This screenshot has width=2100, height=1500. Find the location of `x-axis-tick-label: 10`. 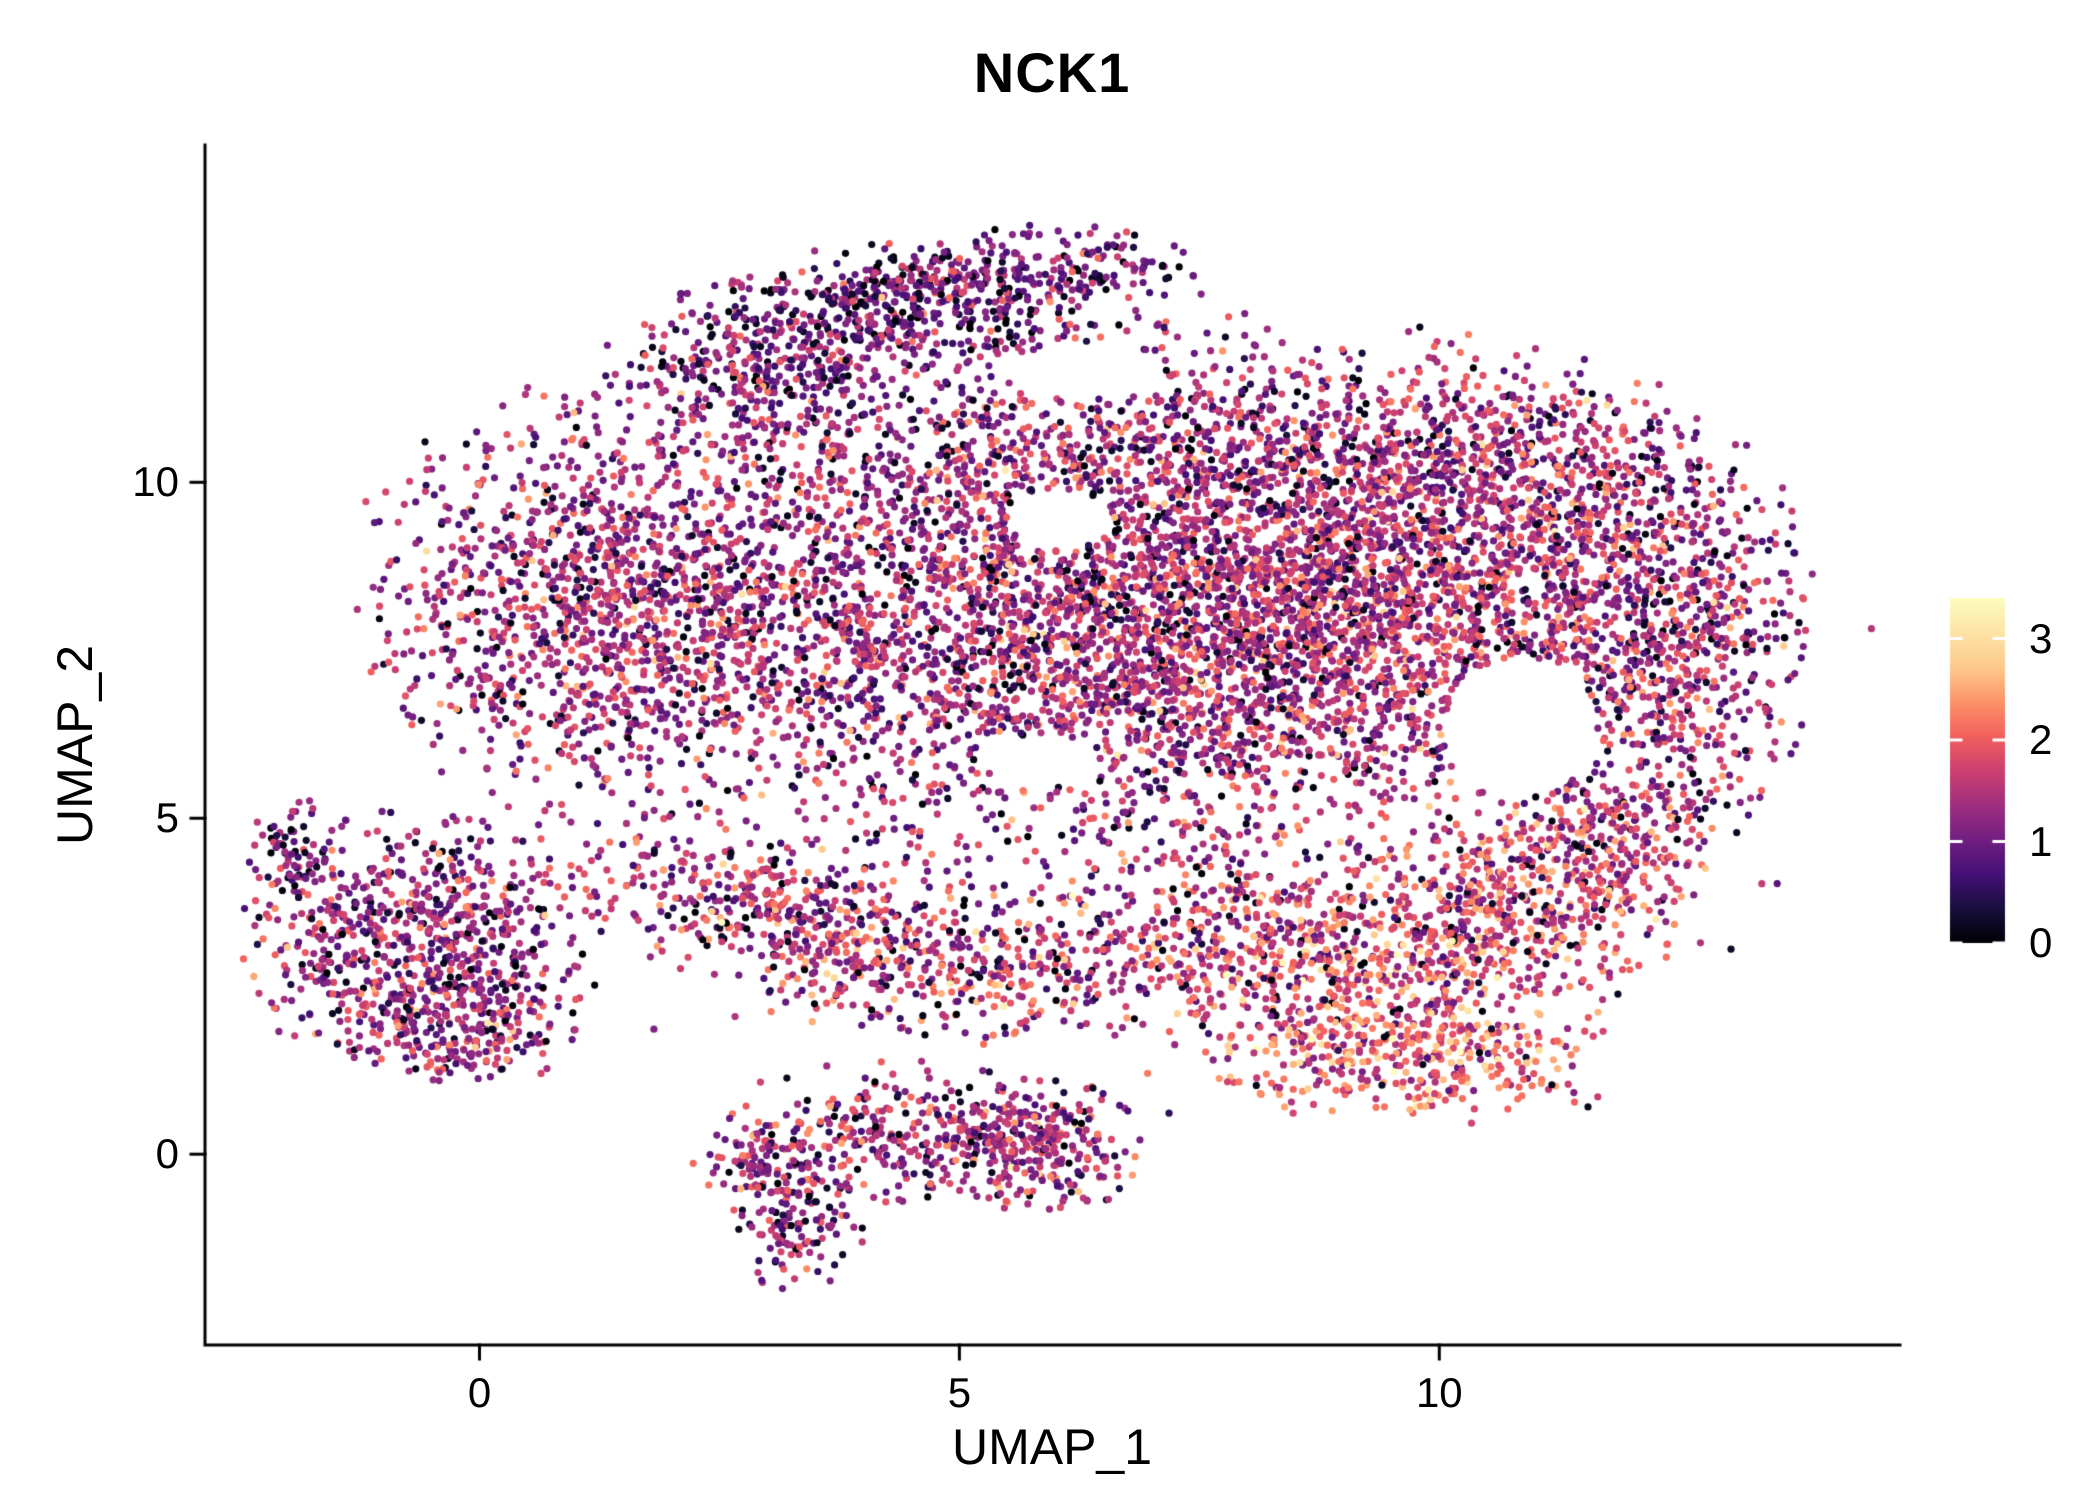

x-axis-tick-label: 10 is located at coordinates (1439, 1392).